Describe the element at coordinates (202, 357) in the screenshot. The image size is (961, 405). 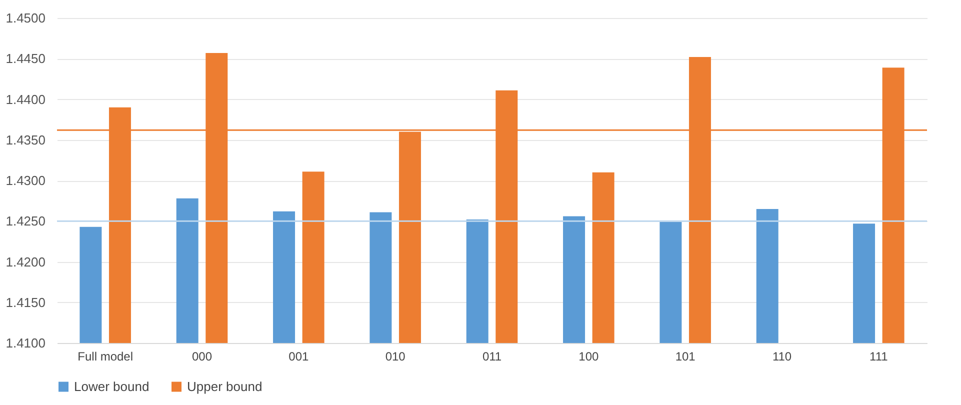
I see `x-tick-label: 000` at that location.